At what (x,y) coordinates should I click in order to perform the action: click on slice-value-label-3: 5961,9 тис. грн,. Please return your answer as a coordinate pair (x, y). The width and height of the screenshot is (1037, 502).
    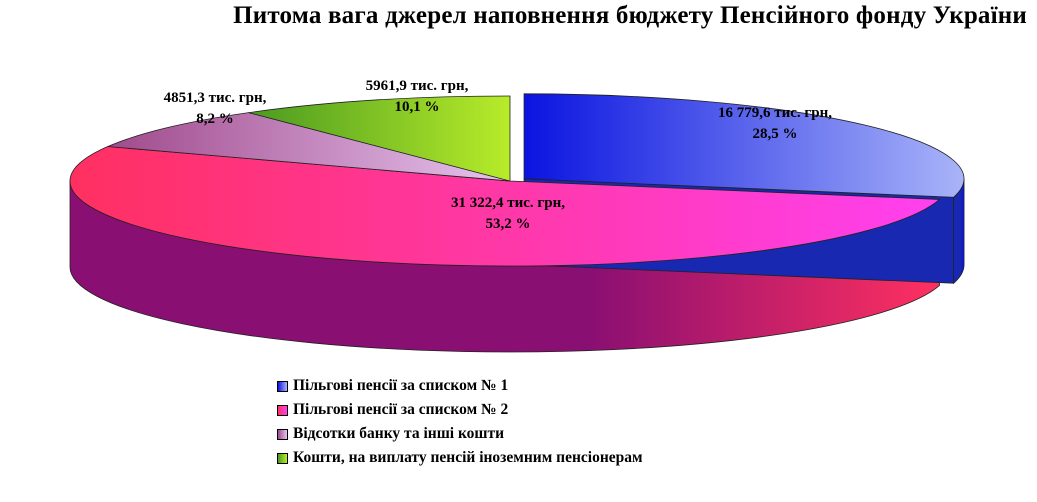
    Looking at the image, I should click on (417, 86).